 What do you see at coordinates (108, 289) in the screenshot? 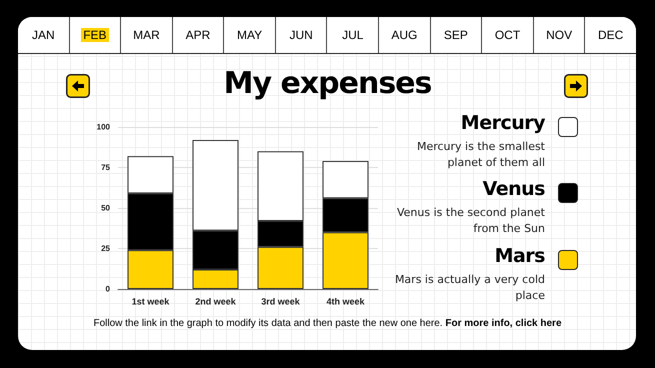
I see `y-tick-label: 0` at bounding box center [108, 289].